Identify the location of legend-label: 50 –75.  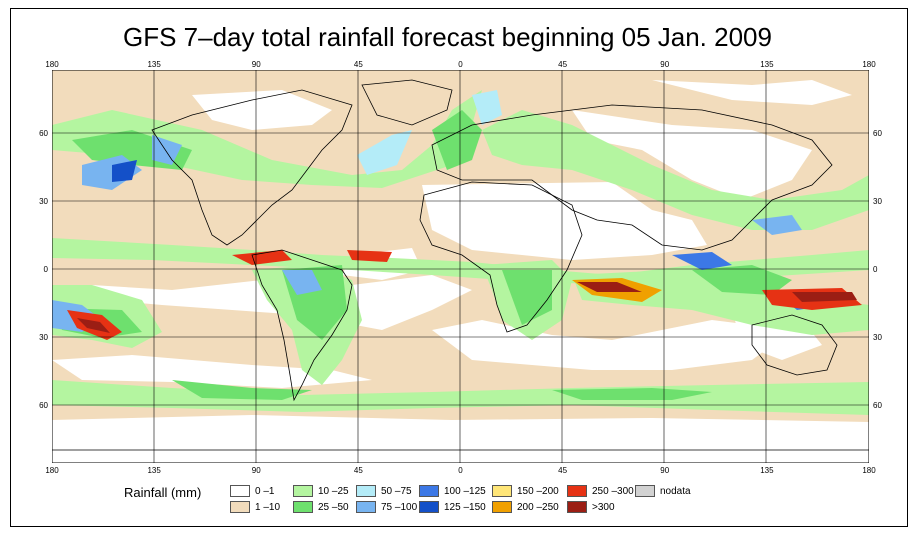
(396, 491).